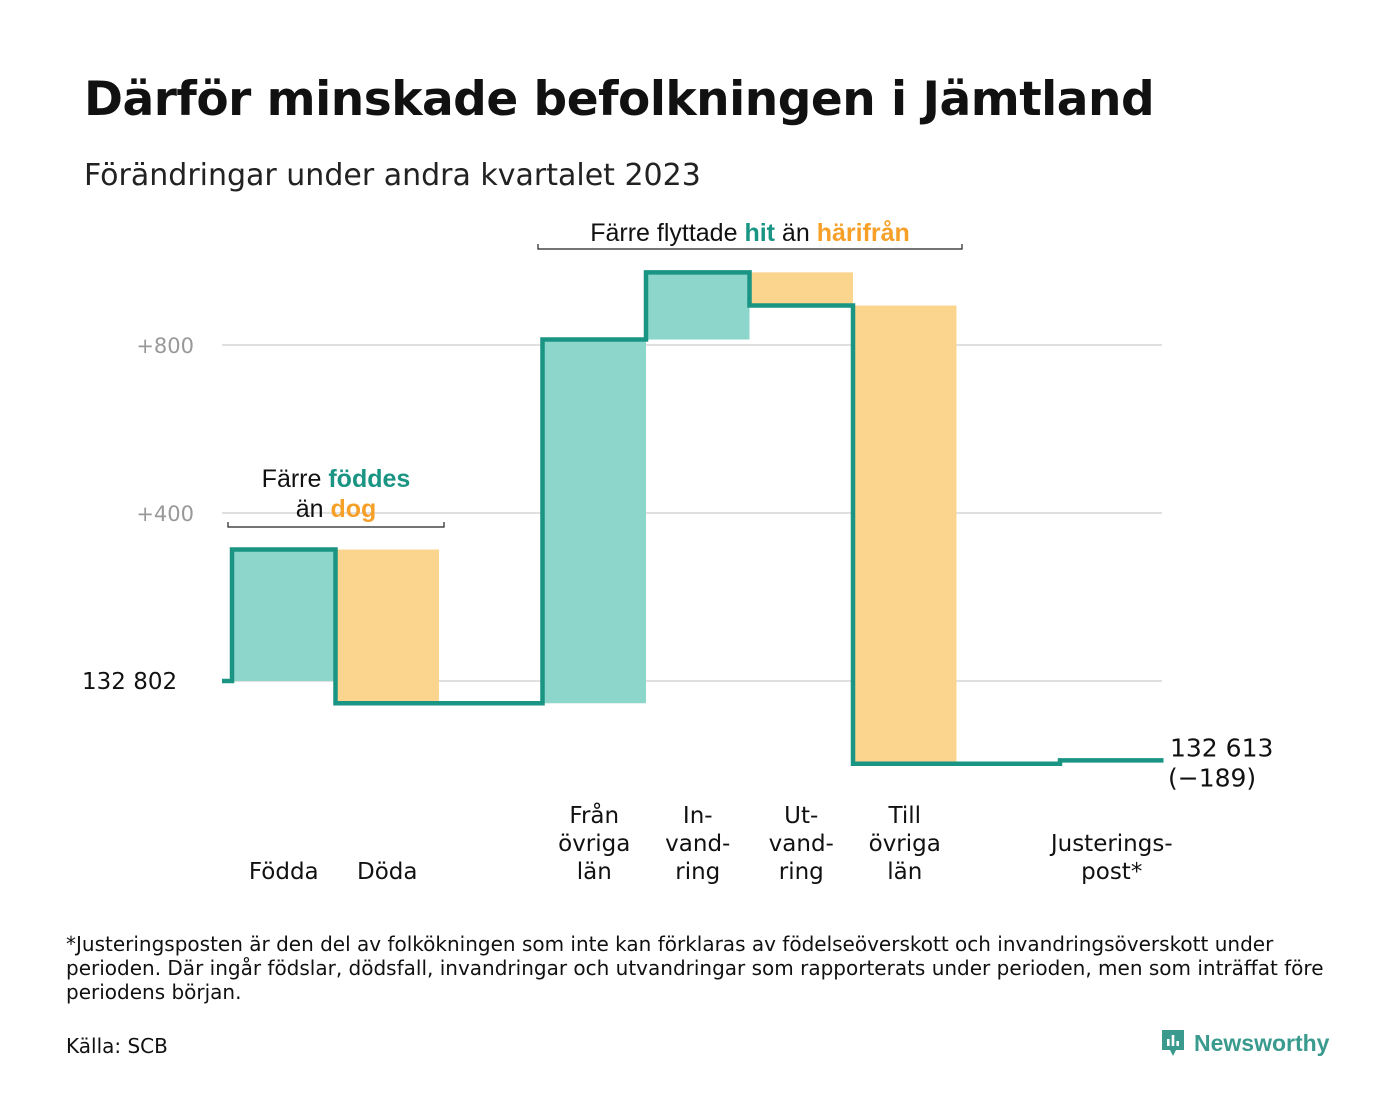 This screenshot has width=1400, height=1120. Describe the element at coordinates (801, 289) in the screenshot. I see `bar-utvandring` at that location.